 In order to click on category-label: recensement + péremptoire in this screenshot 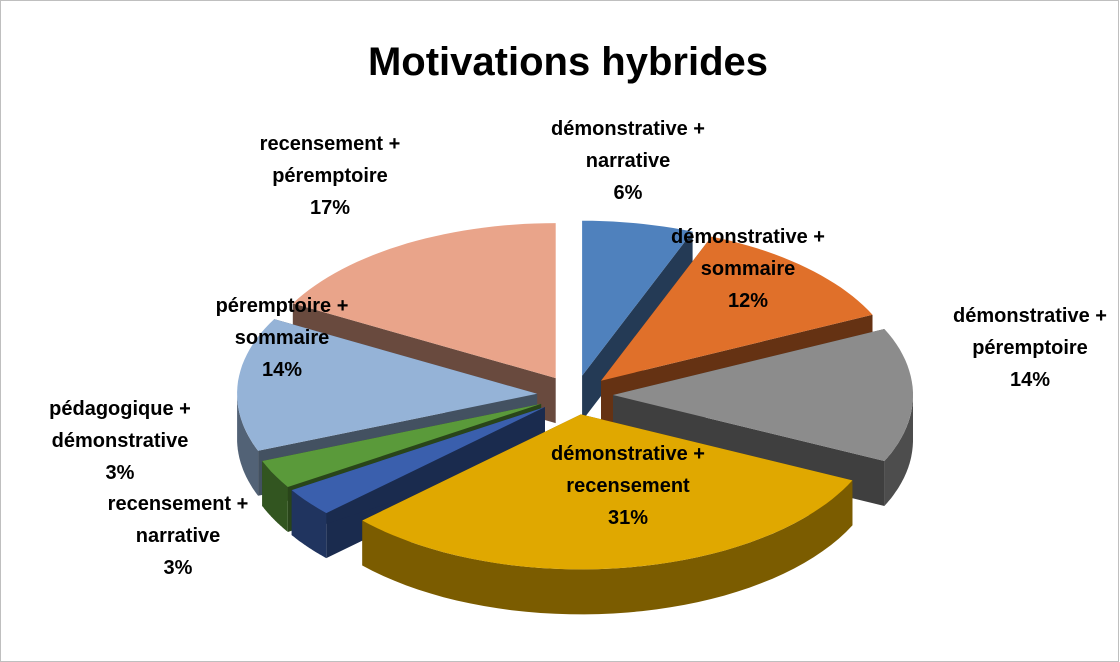, I will do `click(330, 160)`.